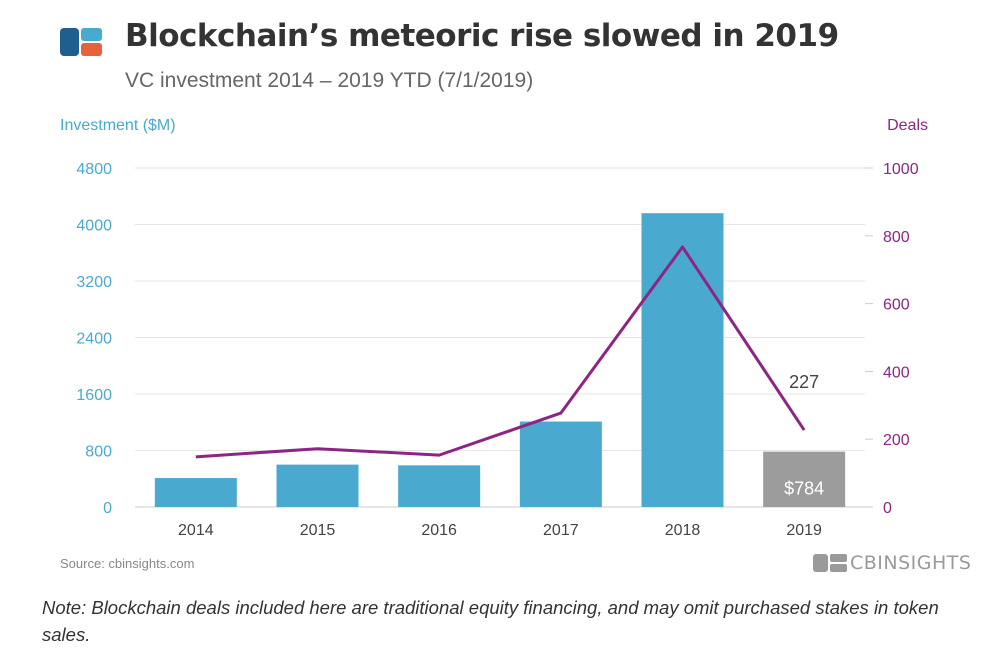  I want to click on cb-insights-logo-icon, so click(81, 42).